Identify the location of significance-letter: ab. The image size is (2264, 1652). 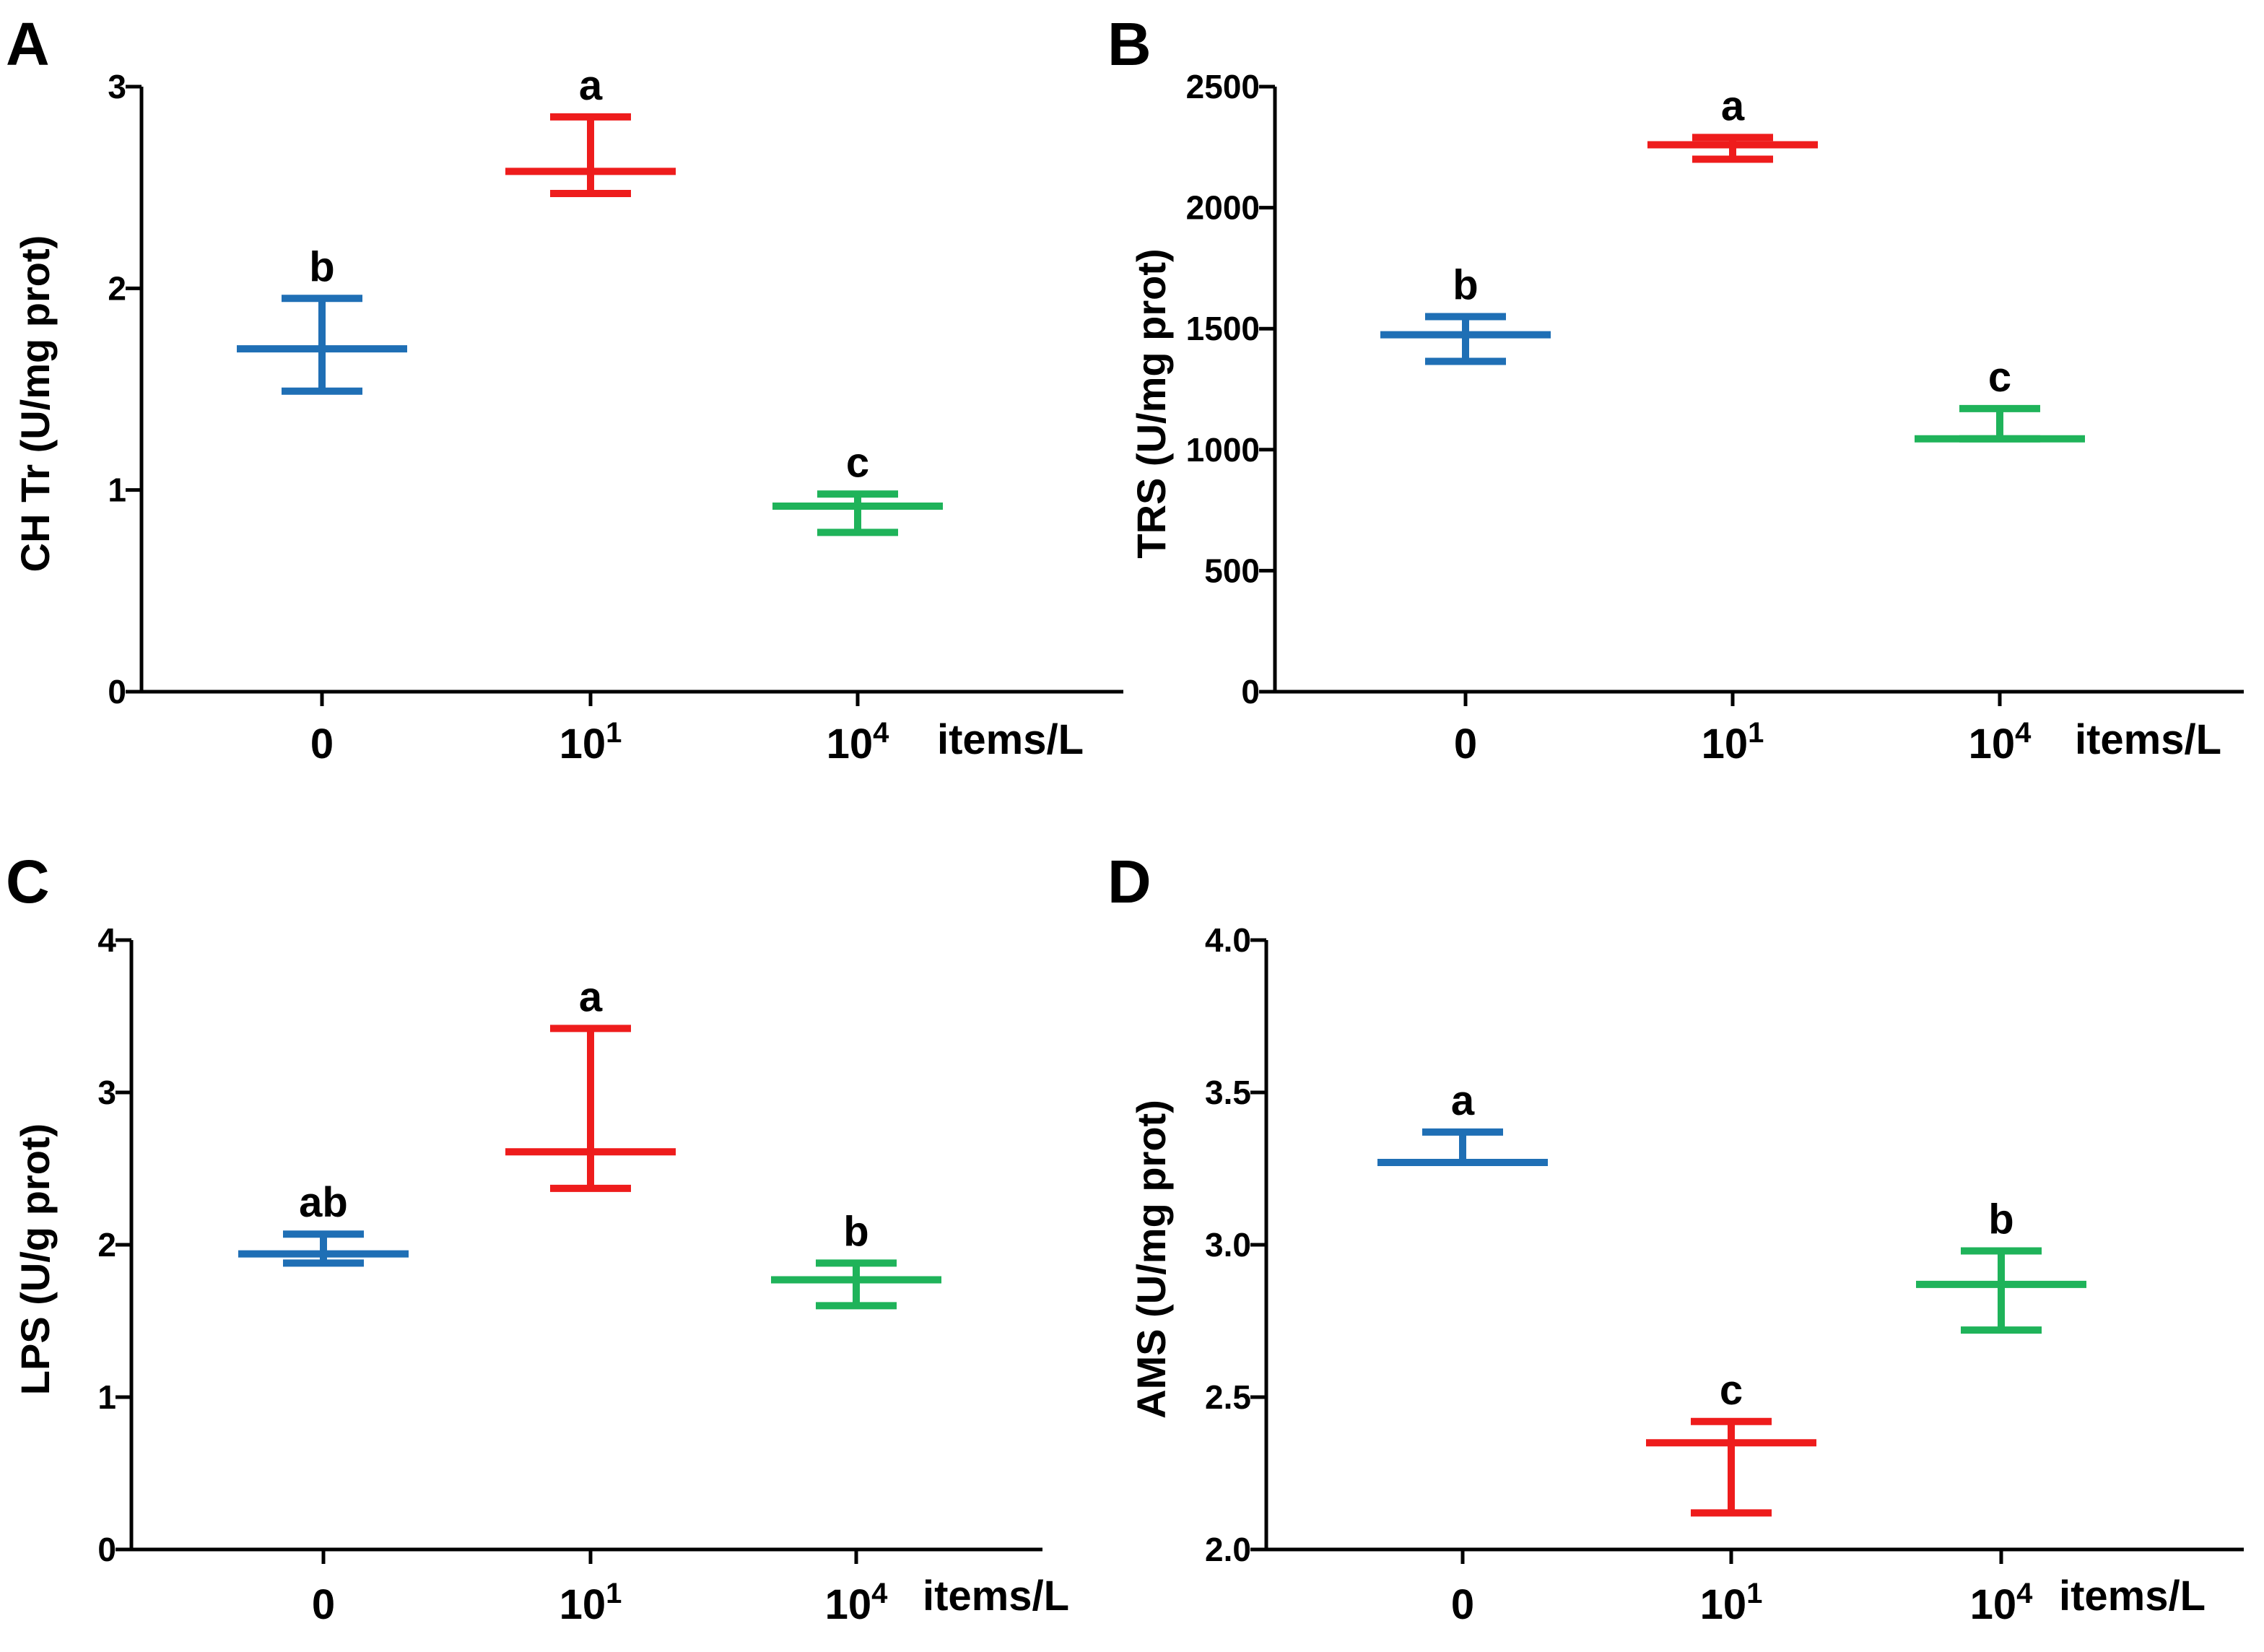
(324, 1202).